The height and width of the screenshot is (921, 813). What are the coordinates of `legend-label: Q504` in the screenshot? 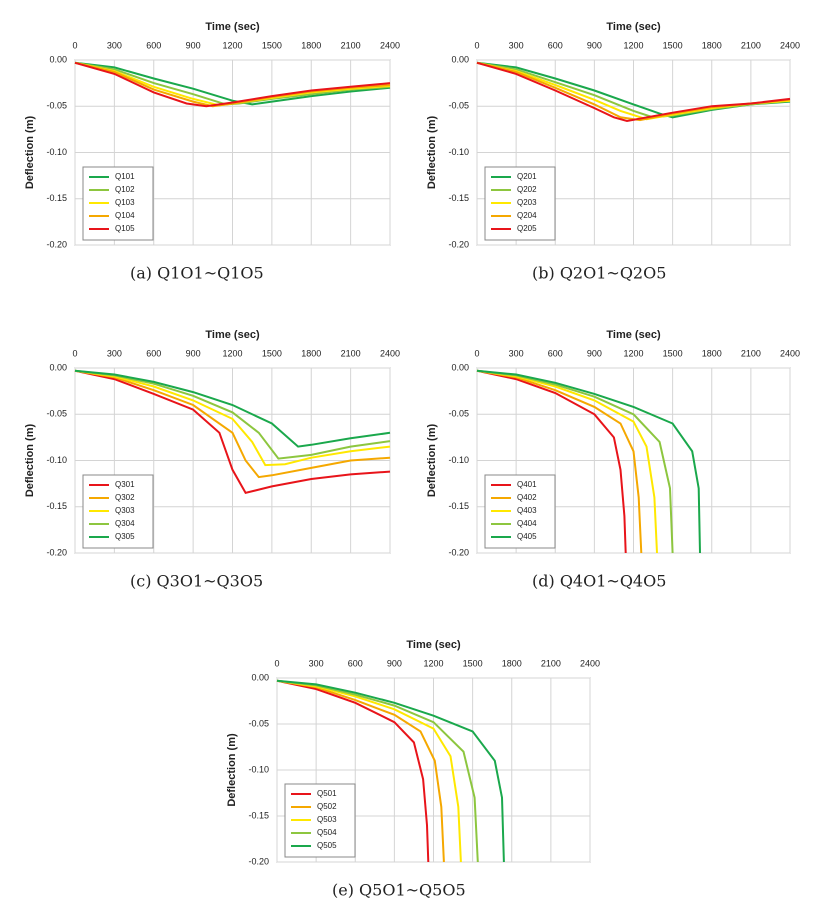 It's located at (327, 832).